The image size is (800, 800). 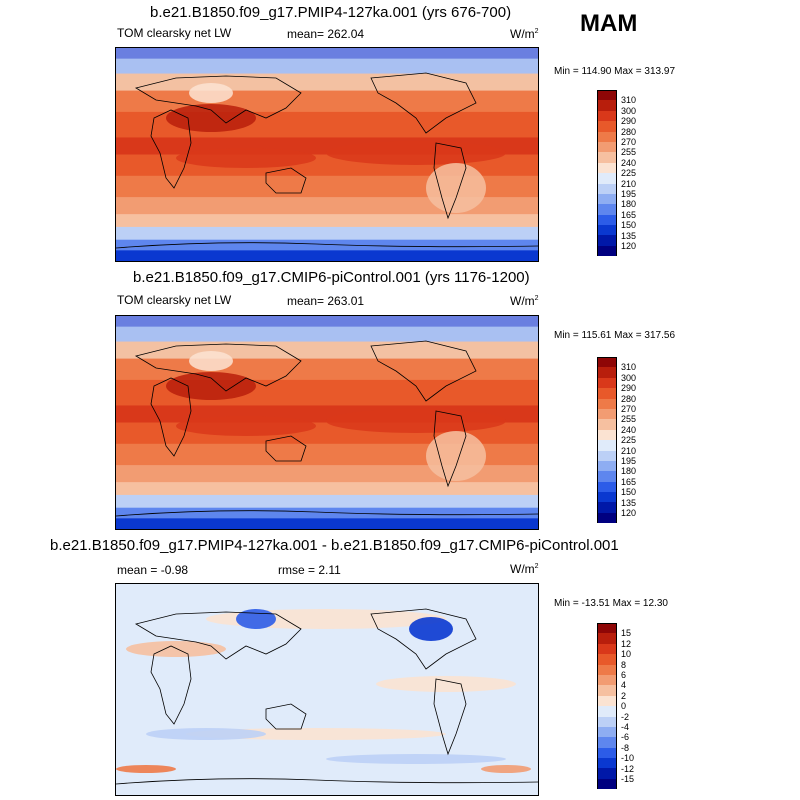 What do you see at coordinates (628, 758) in the screenshot?
I see `colorbar-tick-label: -10` at bounding box center [628, 758].